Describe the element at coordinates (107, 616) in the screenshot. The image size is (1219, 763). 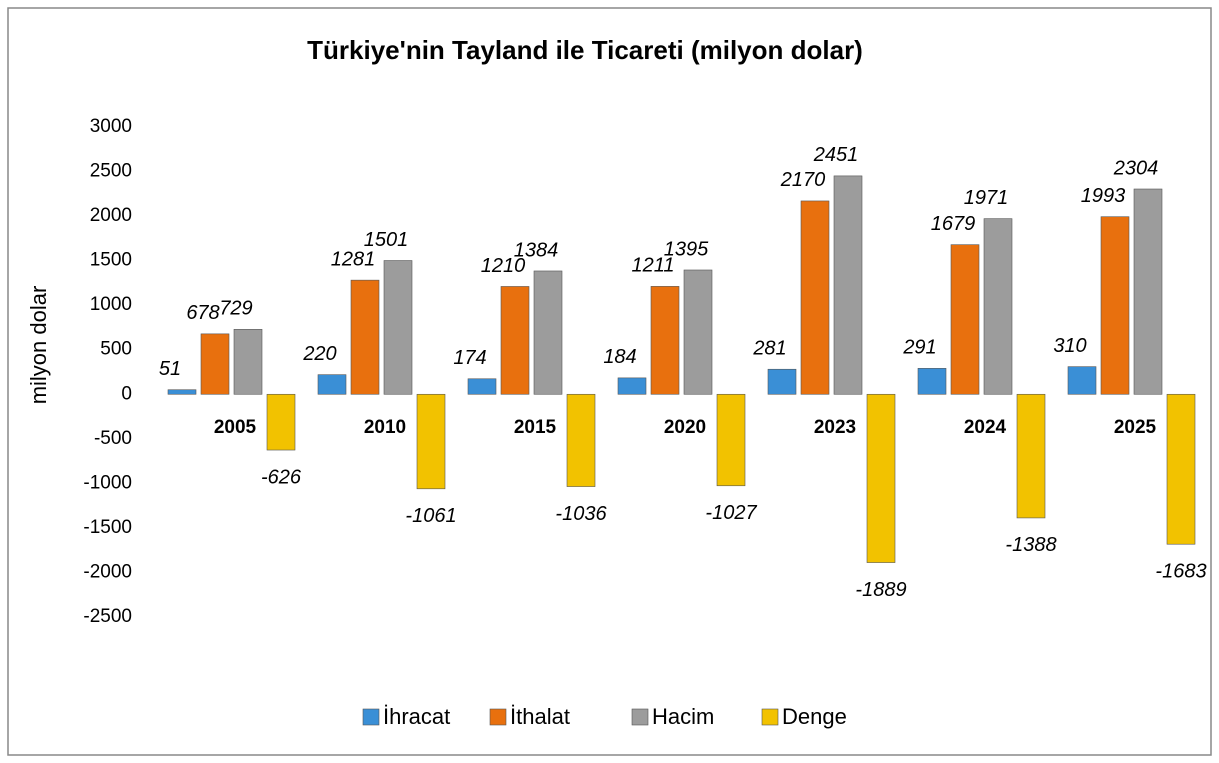
I see `y-tick-label: -2500` at that location.